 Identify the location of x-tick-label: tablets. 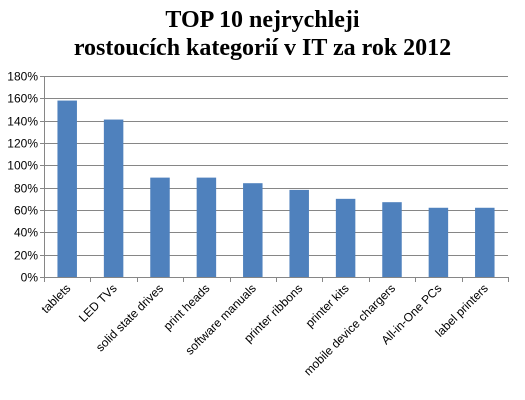
(55, 298).